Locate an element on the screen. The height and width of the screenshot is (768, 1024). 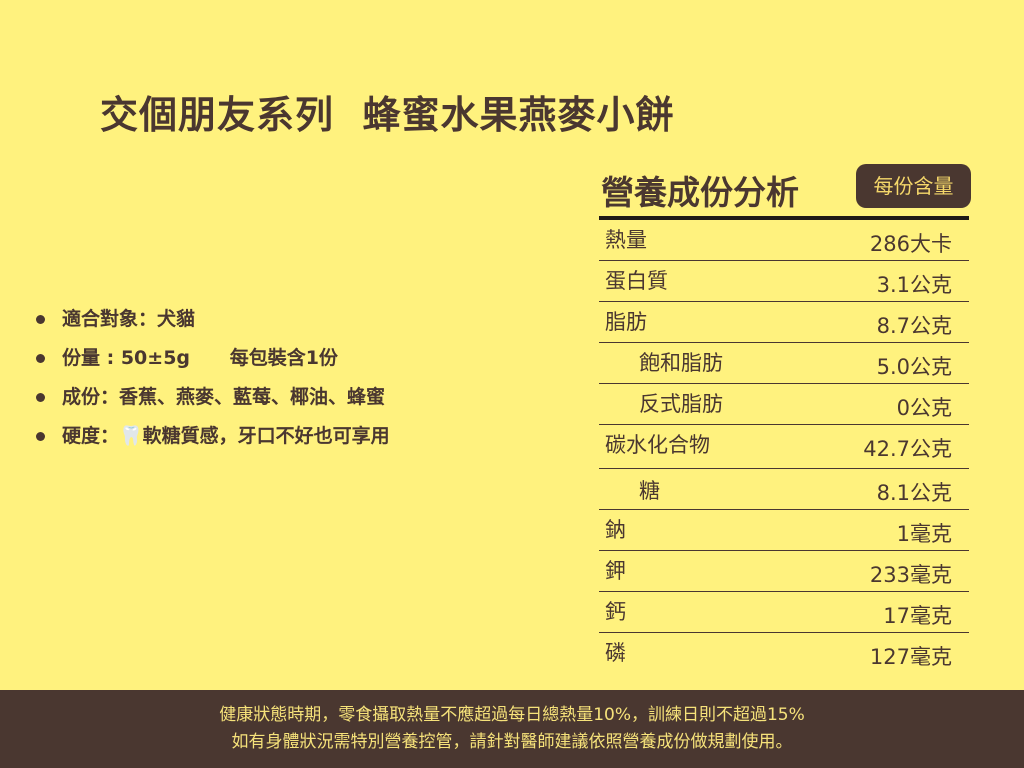
table-row: 脂肪 8.7公克 is located at coordinates (784, 322).